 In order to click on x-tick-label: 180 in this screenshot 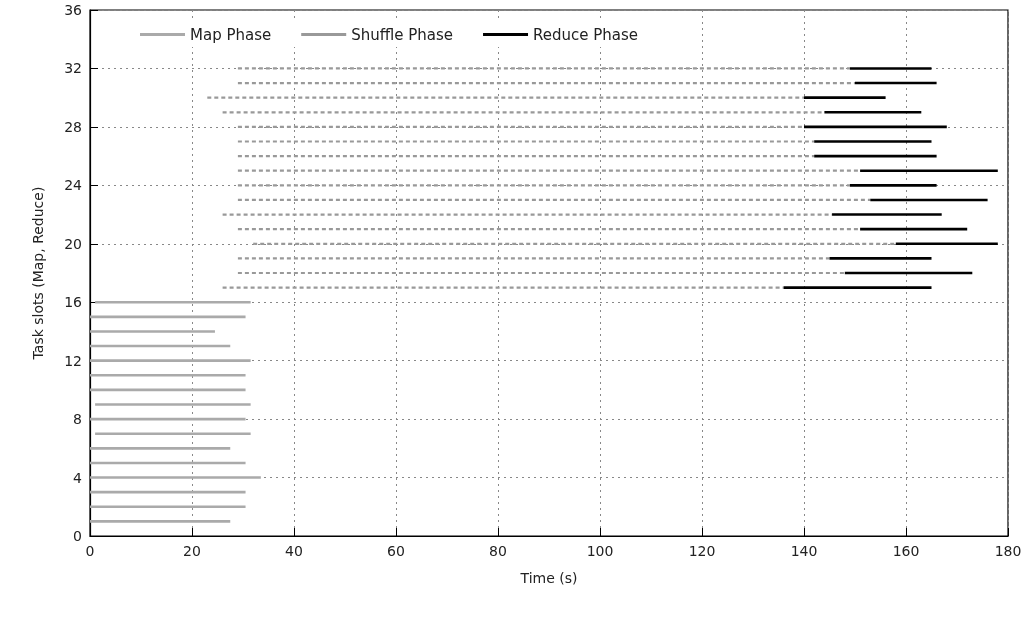, I will do `click(1008, 551)`.